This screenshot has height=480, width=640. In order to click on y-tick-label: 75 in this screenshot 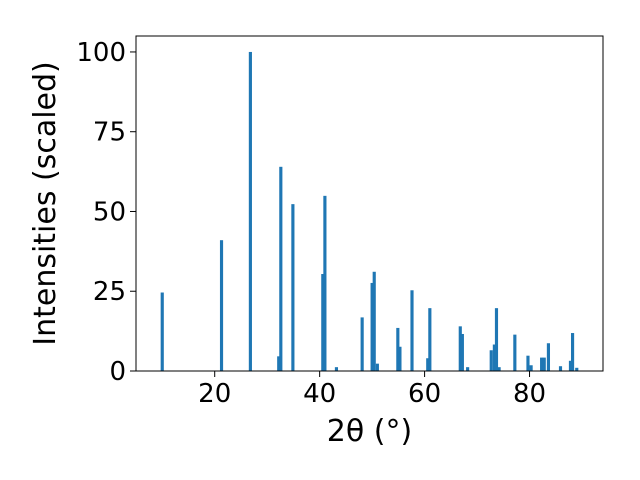, I will do `click(109, 133)`.